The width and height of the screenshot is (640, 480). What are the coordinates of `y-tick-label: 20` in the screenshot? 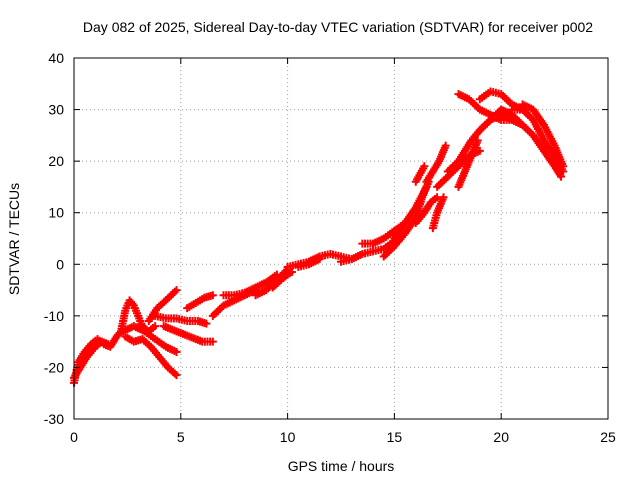 It's located at (56, 161).